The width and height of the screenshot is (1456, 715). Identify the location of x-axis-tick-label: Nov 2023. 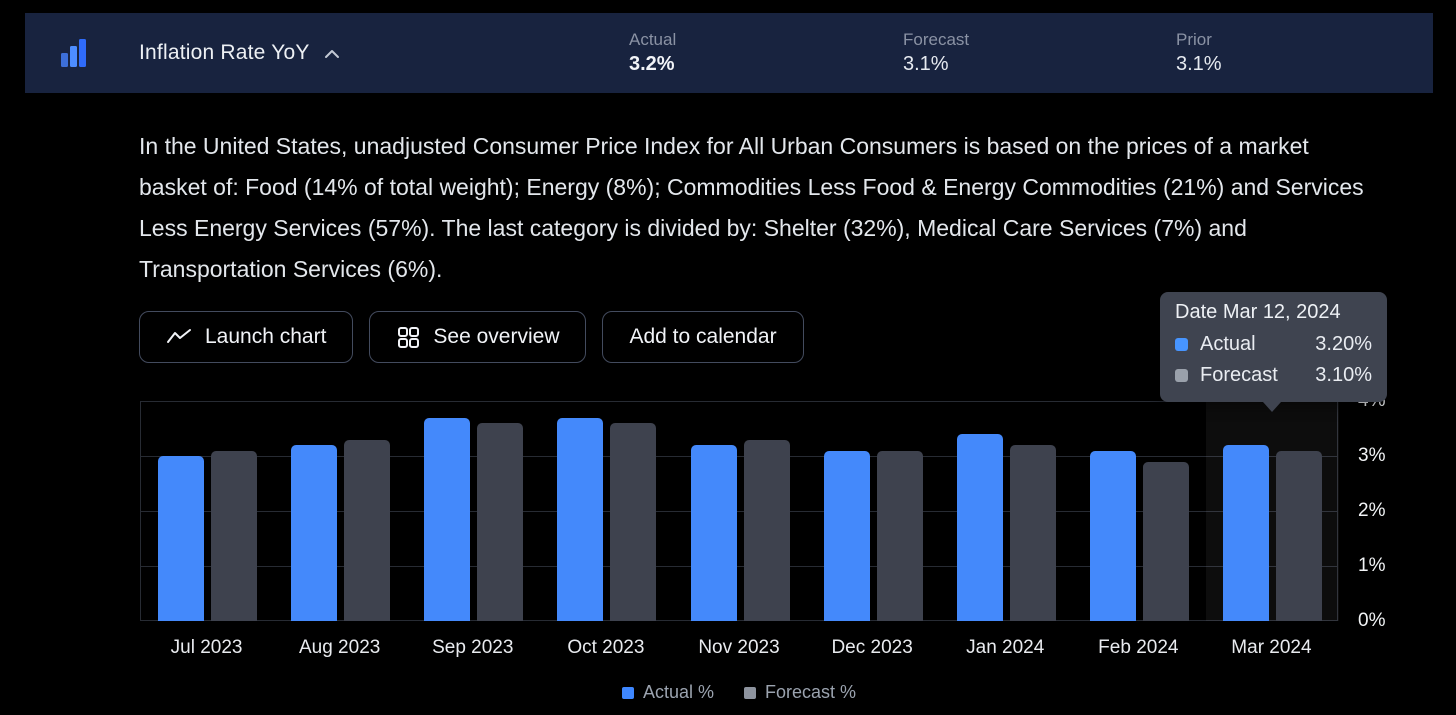
(739, 647).